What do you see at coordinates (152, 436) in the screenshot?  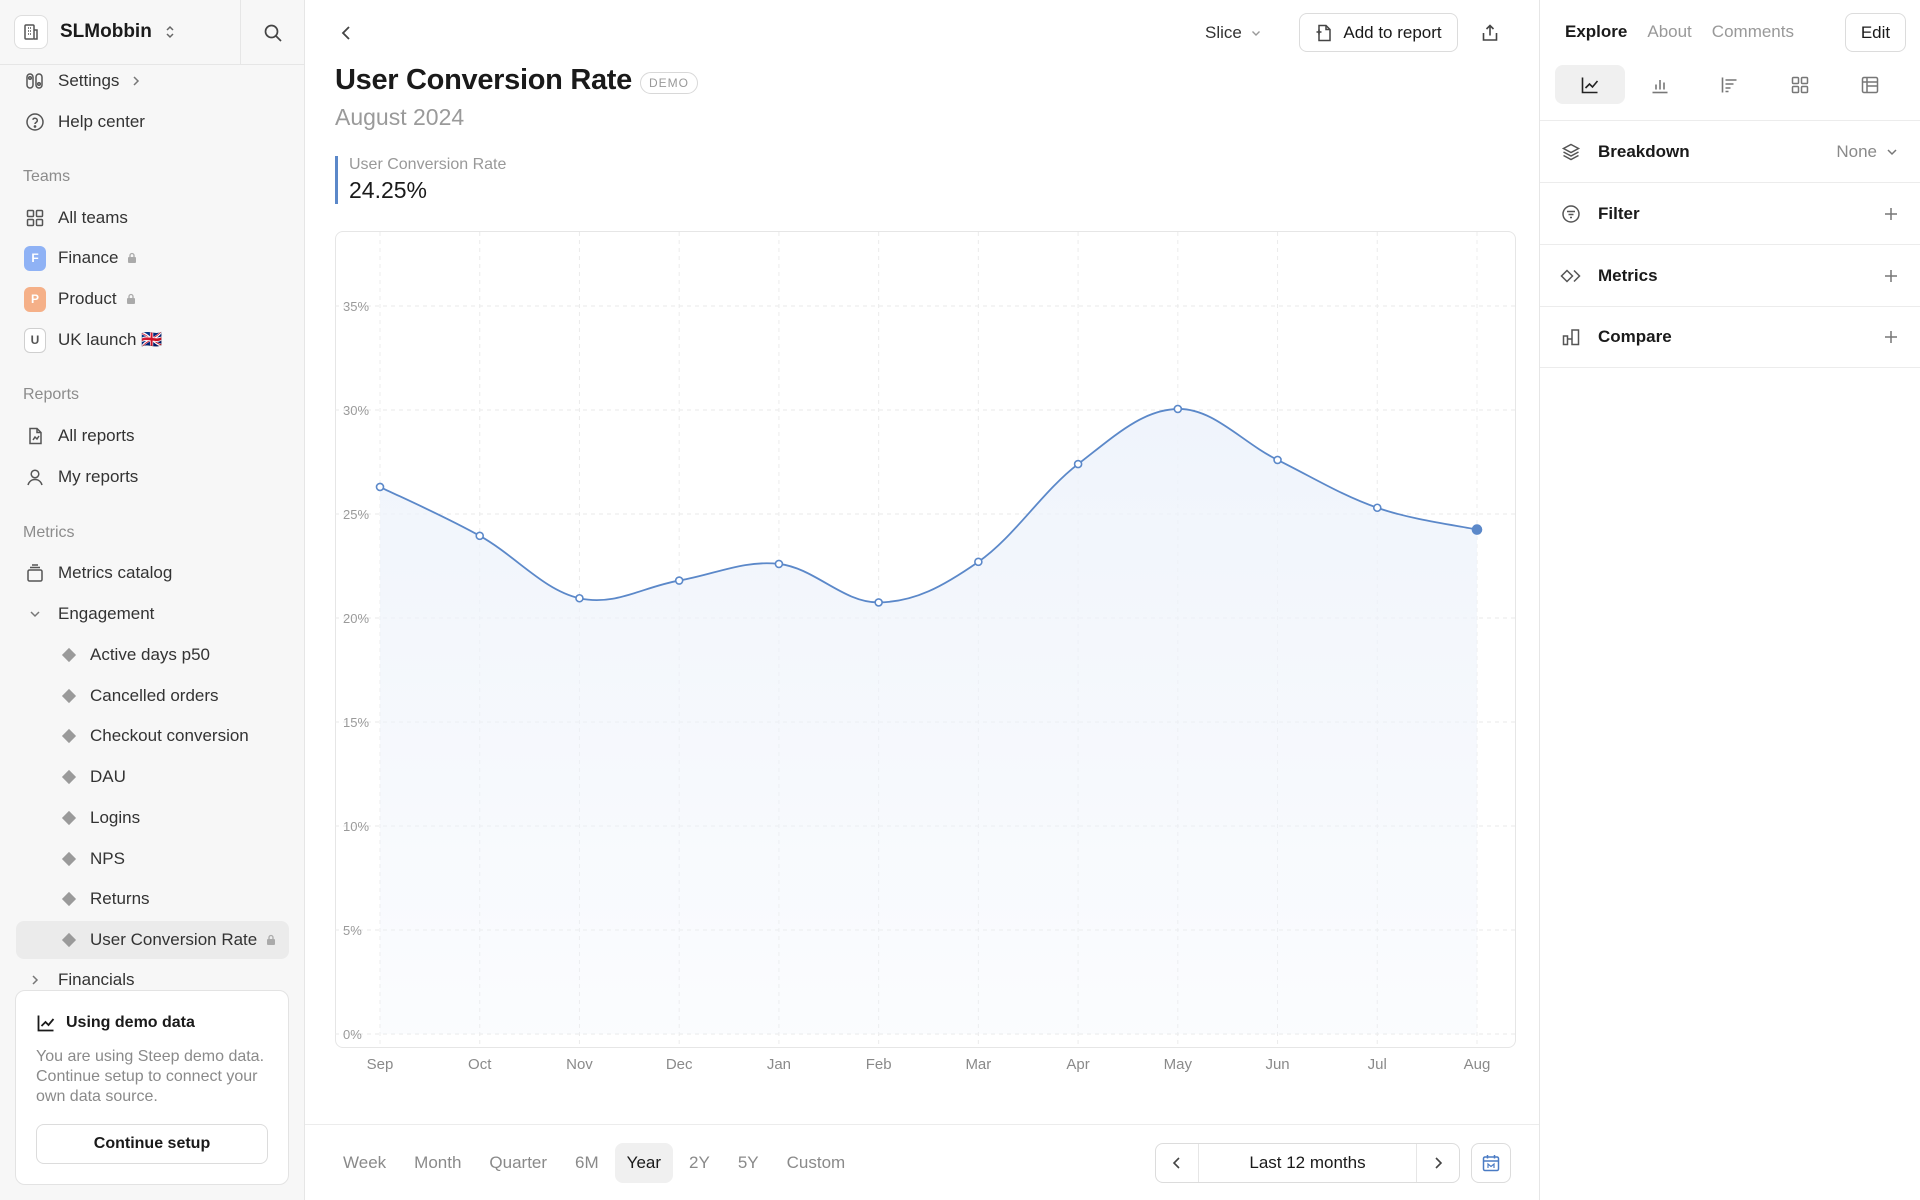 I see `sidebar-item-all-reports: All reports` at bounding box center [152, 436].